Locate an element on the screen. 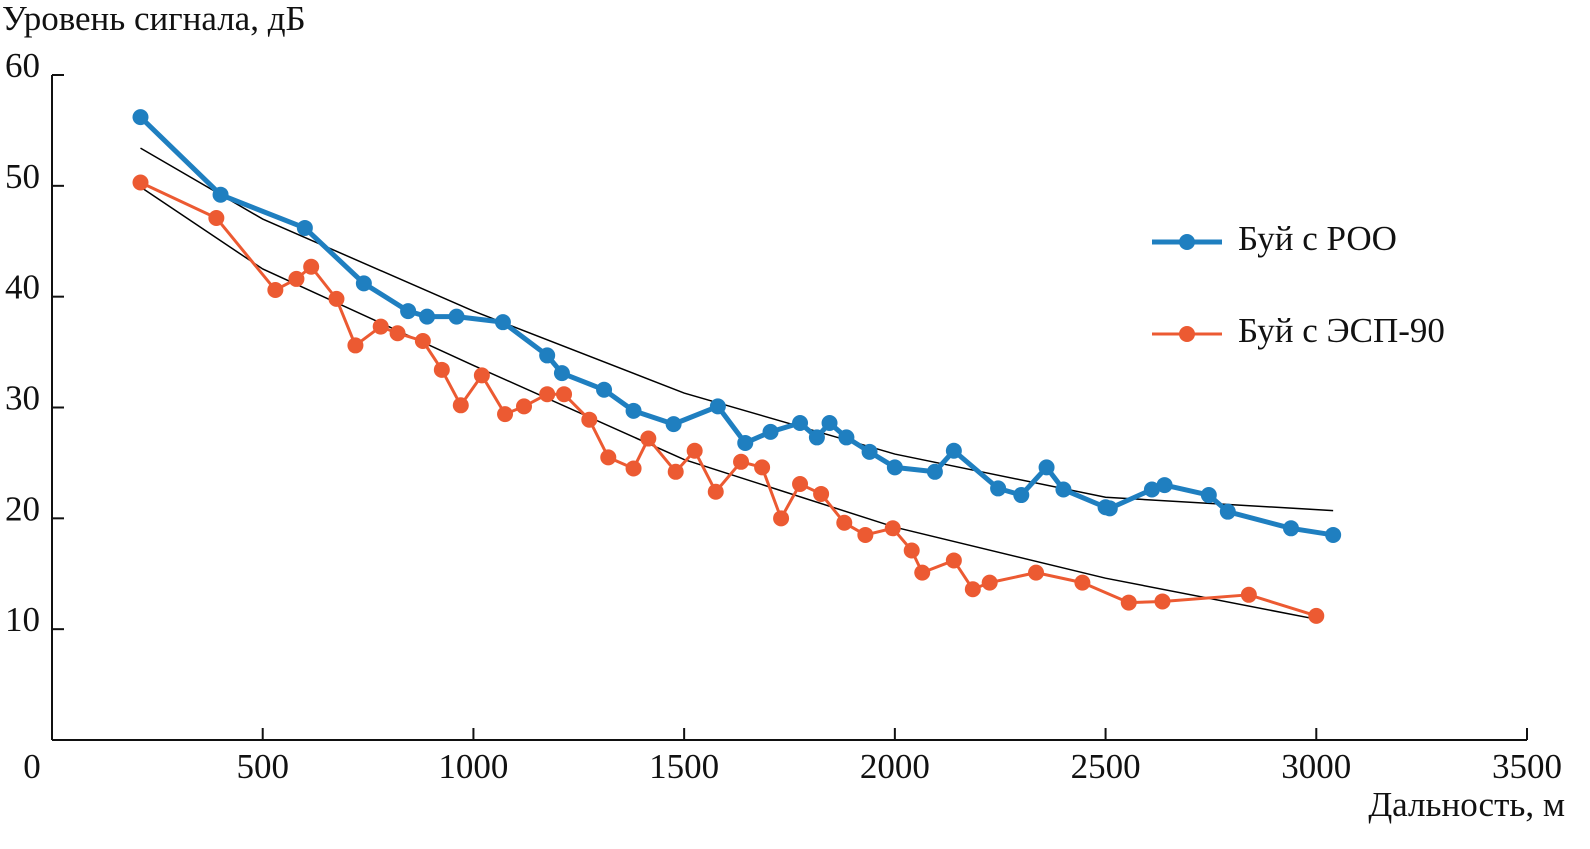  x-tick-label: 1000 is located at coordinates (473, 766).